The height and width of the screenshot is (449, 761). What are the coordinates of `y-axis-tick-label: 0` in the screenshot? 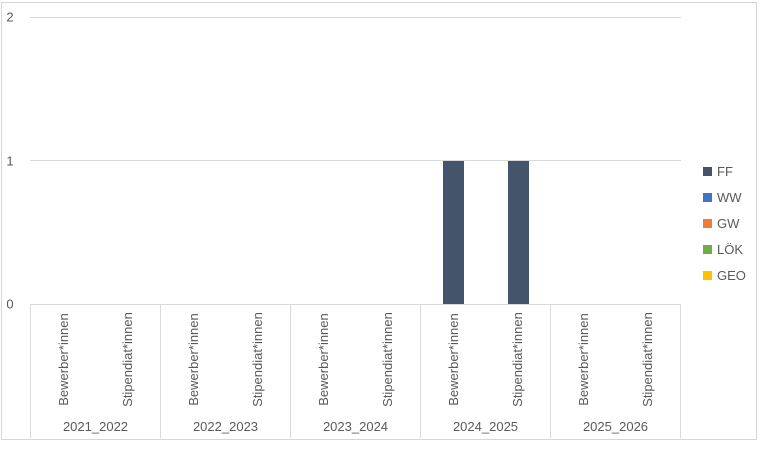 It's located at (10, 304).